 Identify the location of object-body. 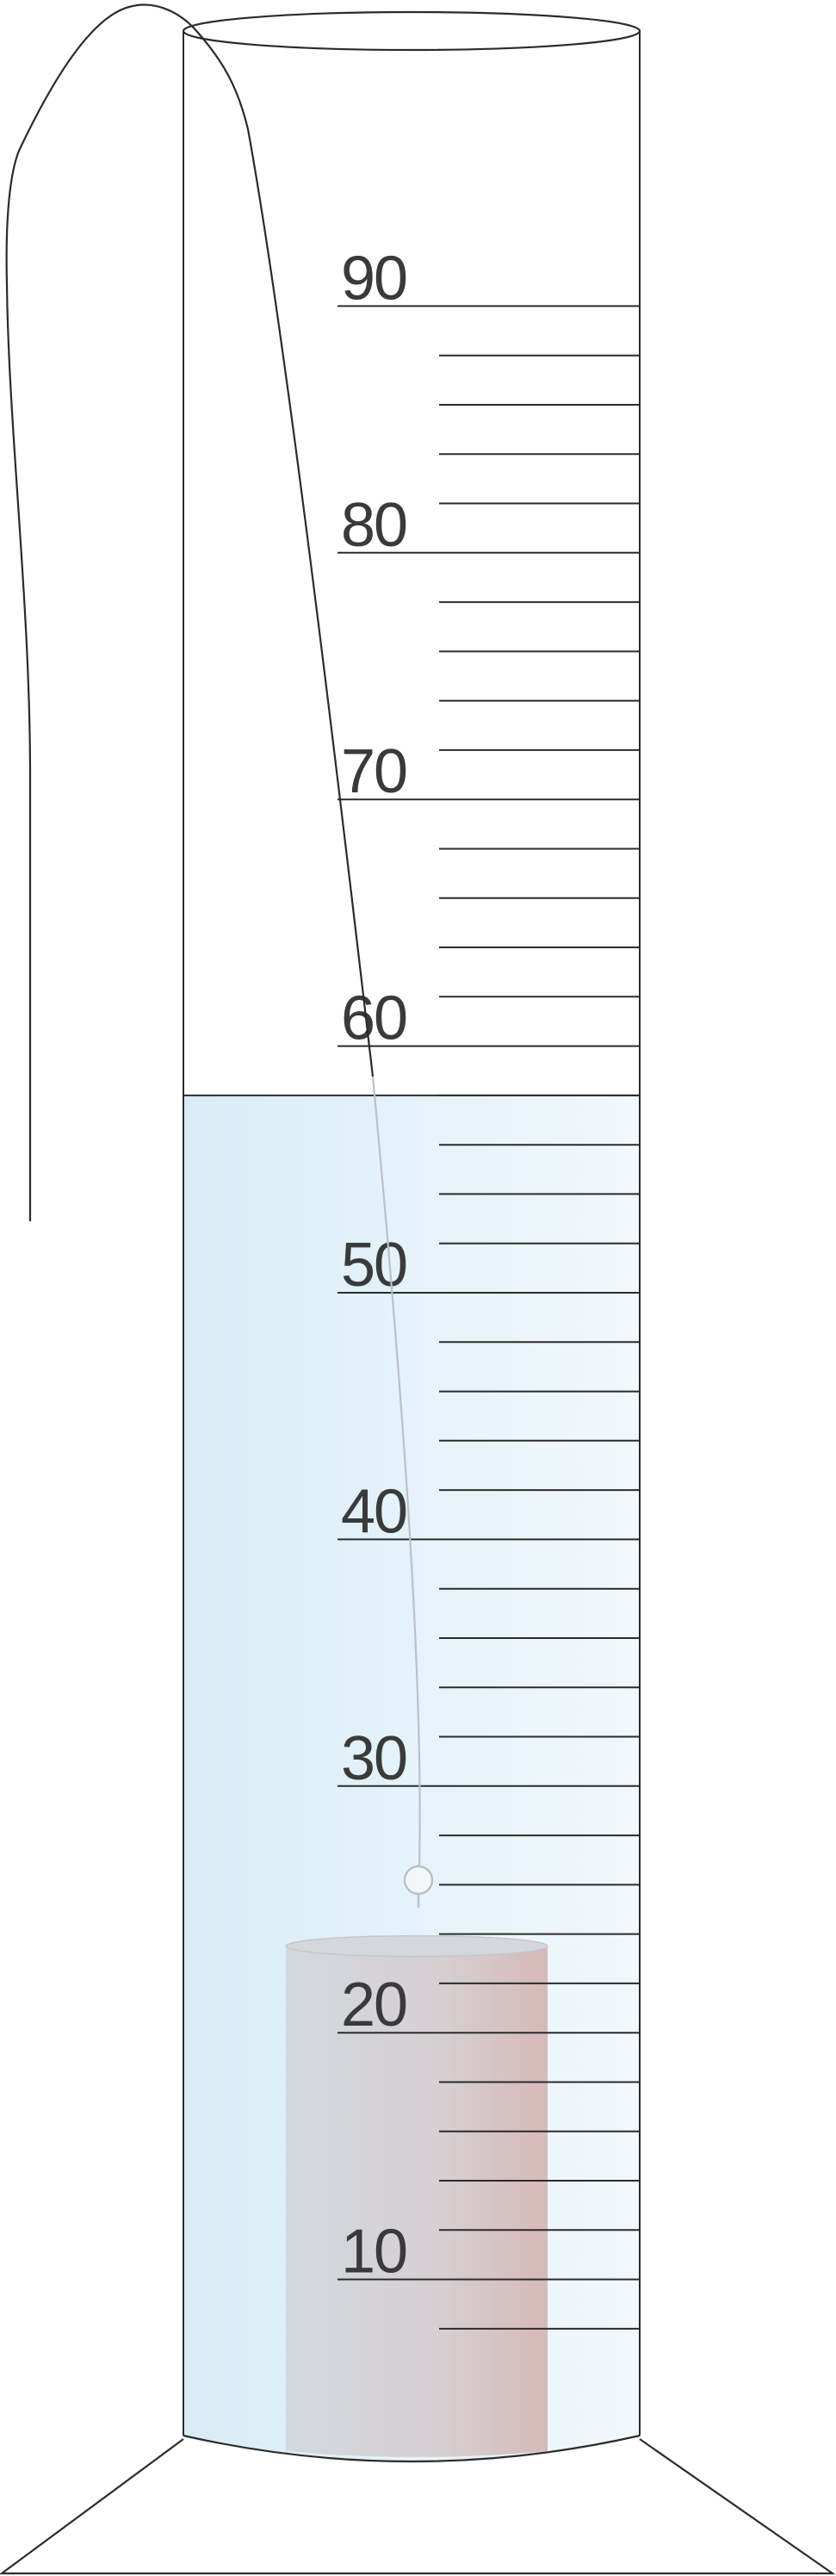
(417, 2201).